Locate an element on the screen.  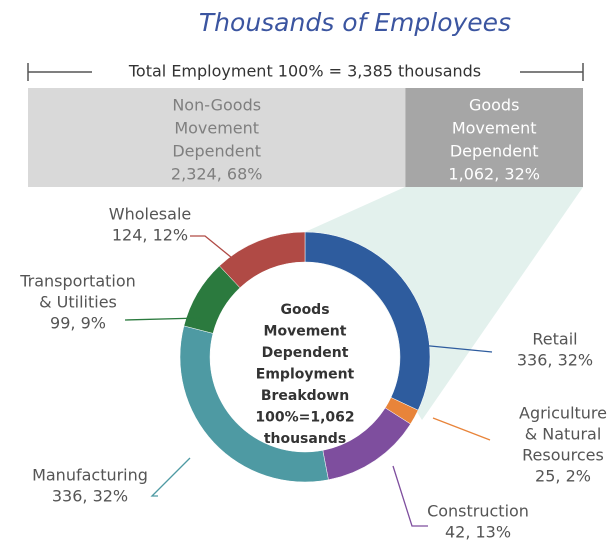
center-label: Movement is located at coordinates (305, 332).